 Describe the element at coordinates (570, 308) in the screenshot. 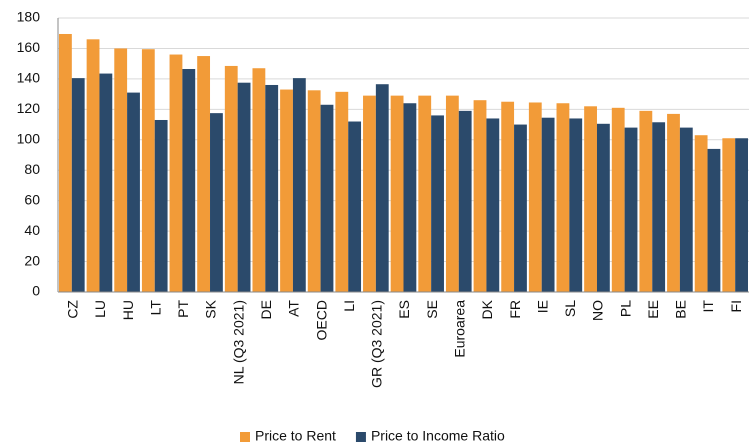

I see `x-tick-label: SL` at that location.